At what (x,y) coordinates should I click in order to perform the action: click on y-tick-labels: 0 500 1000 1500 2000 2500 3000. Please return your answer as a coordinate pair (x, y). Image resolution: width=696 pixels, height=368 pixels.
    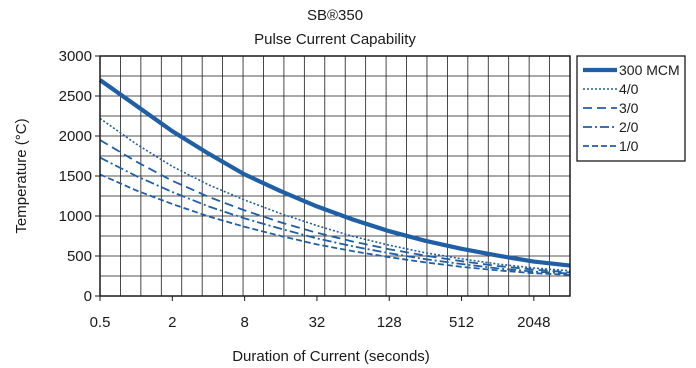
    Looking at the image, I should click on (79, 176).